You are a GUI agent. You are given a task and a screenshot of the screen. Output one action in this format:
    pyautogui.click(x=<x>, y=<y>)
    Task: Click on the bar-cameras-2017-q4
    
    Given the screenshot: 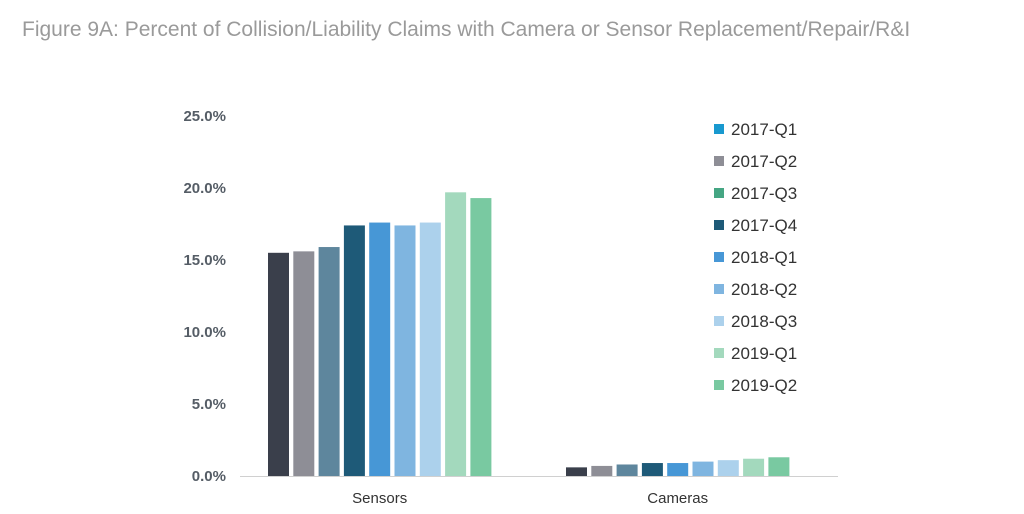 What is the action you would take?
    pyautogui.click(x=652, y=469)
    